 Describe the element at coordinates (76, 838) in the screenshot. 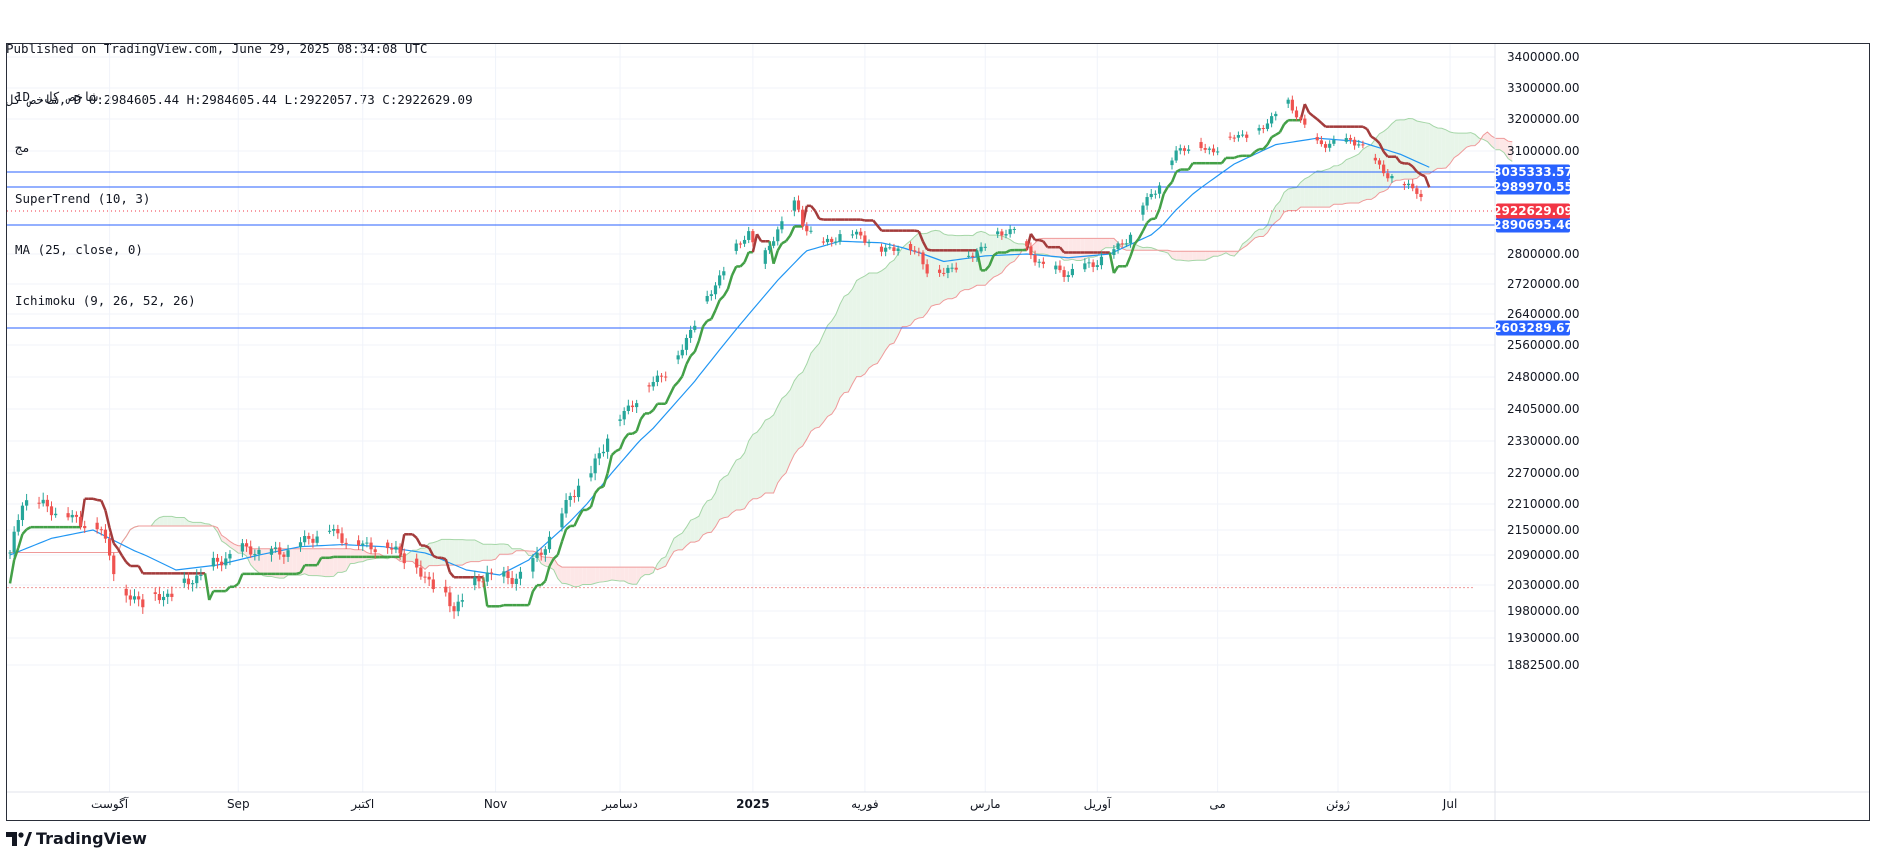

I see `tradingview-logo: TradingView` at that location.